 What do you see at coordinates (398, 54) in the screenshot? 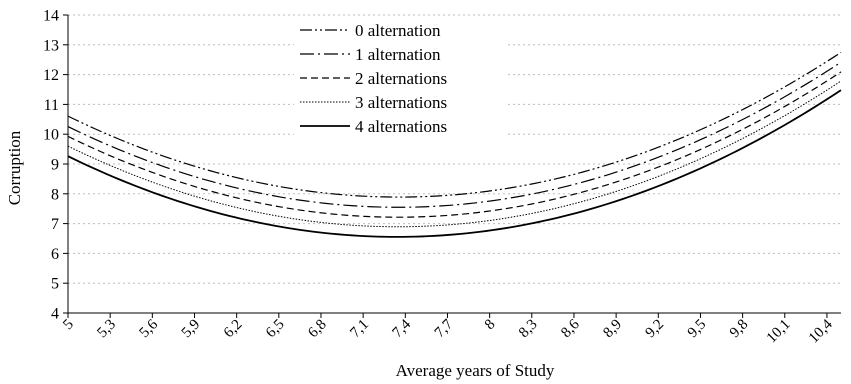
I see `legend-label: 1 alternation` at bounding box center [398, 54].